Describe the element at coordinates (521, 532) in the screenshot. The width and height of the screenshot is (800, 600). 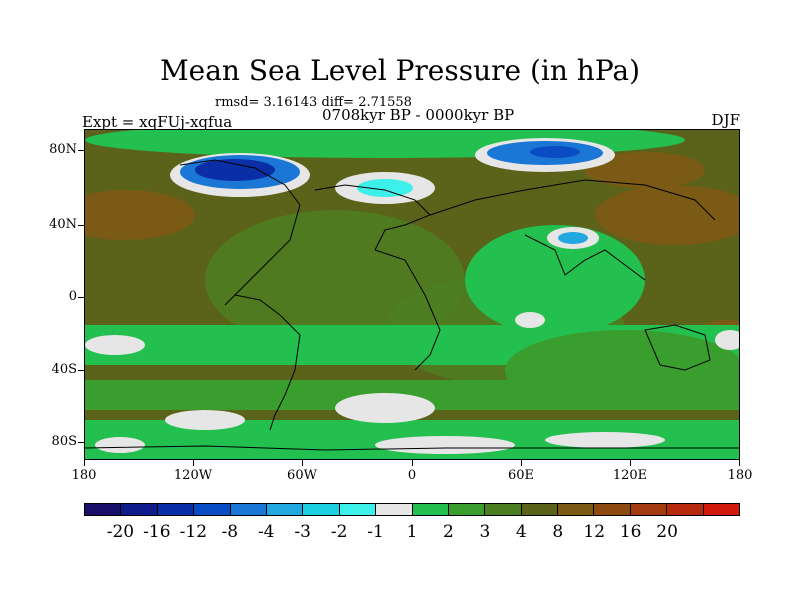
I see `colorbar-label: 4` at that location.